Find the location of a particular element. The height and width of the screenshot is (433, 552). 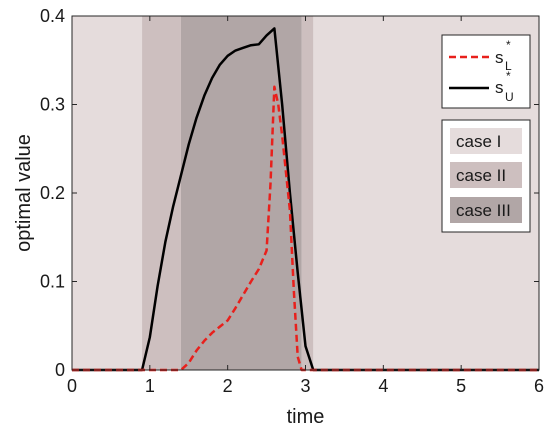

y-tick-label: 0.3 is located at coordinates (52, 105).